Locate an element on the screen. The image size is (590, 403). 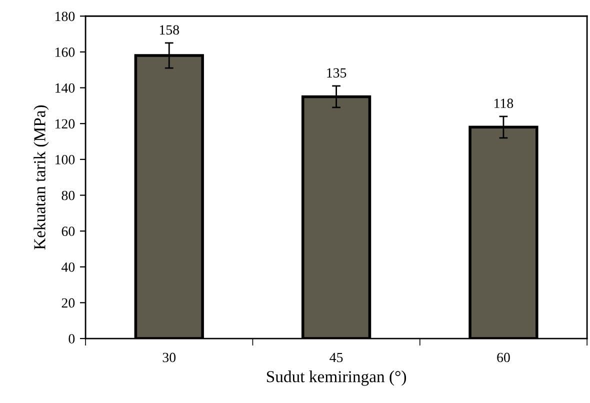
x-tick-label: 45 is located at coordinates (336, 357).